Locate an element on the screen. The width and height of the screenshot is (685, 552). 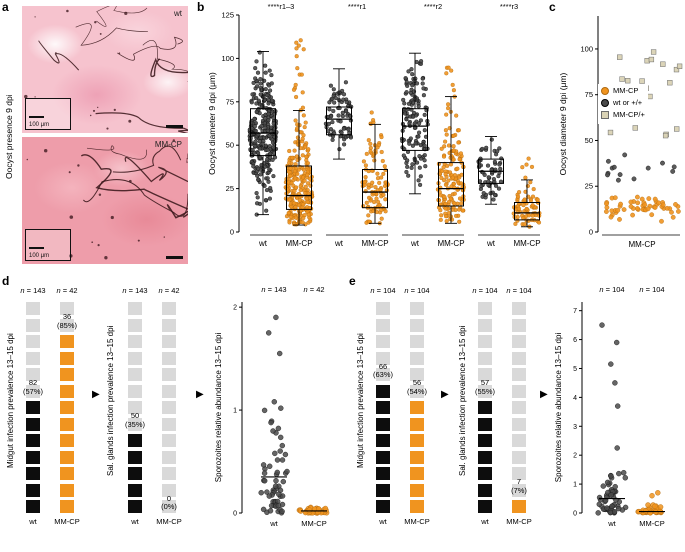
arrow-icon: ▶ is located at coordinates (200, 394).